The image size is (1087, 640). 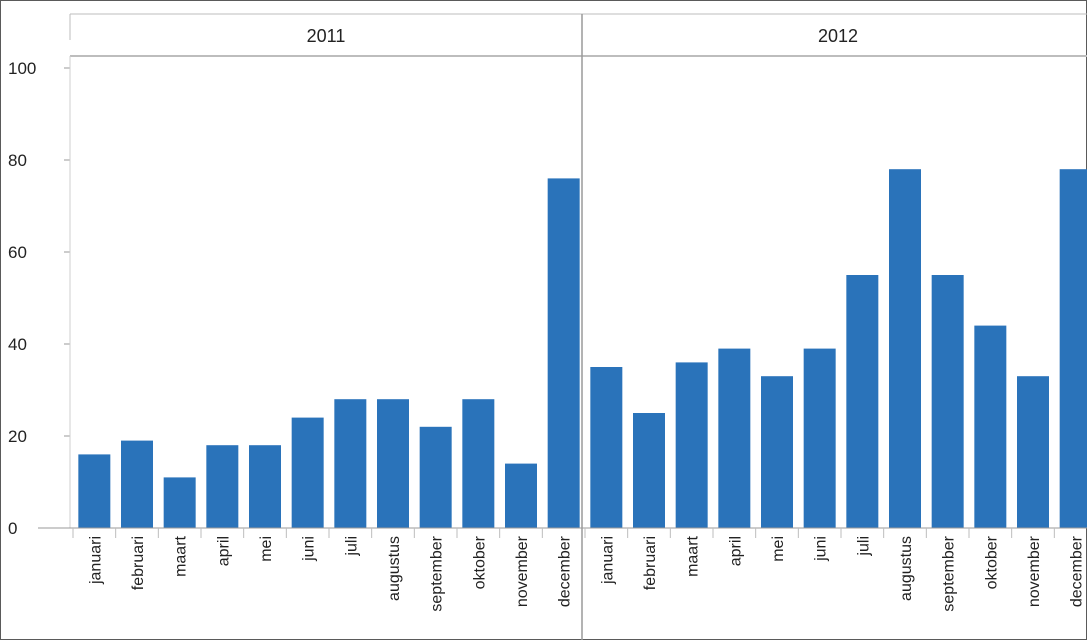 I want to click on bar-2012-juli, so click(x=862, y=401).